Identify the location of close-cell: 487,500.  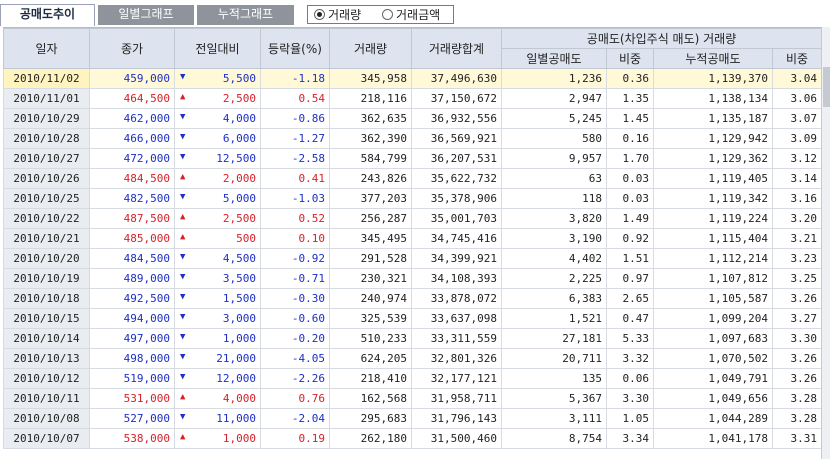
(132, 218).